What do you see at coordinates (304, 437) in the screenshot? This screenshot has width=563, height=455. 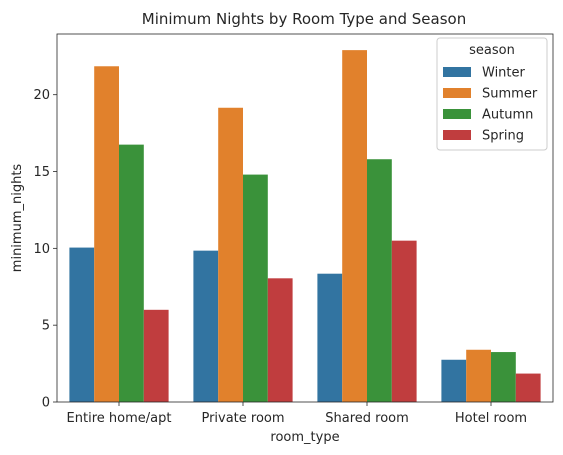 I see `x-axis-label: room_type` at bounding box center [304, 437].